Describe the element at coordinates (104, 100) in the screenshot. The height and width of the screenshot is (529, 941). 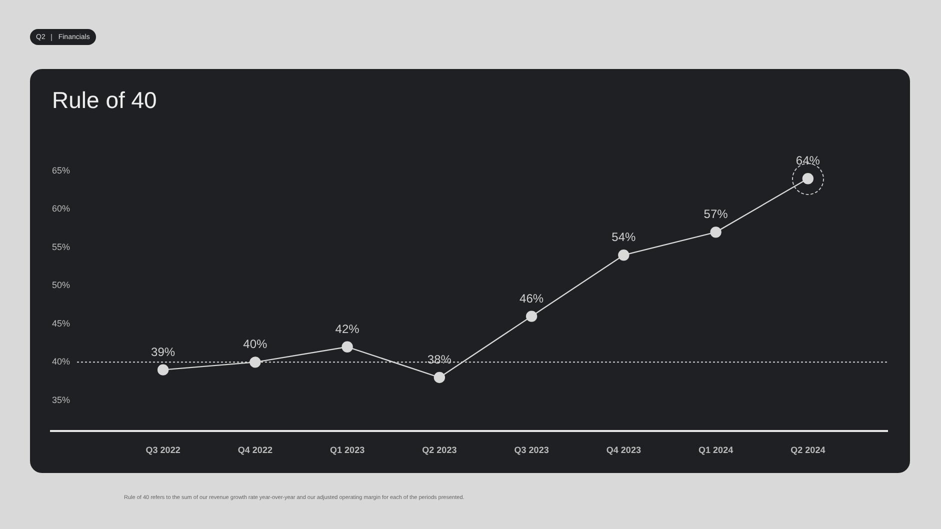
I see `chart-title: Rule of 40` at that location.